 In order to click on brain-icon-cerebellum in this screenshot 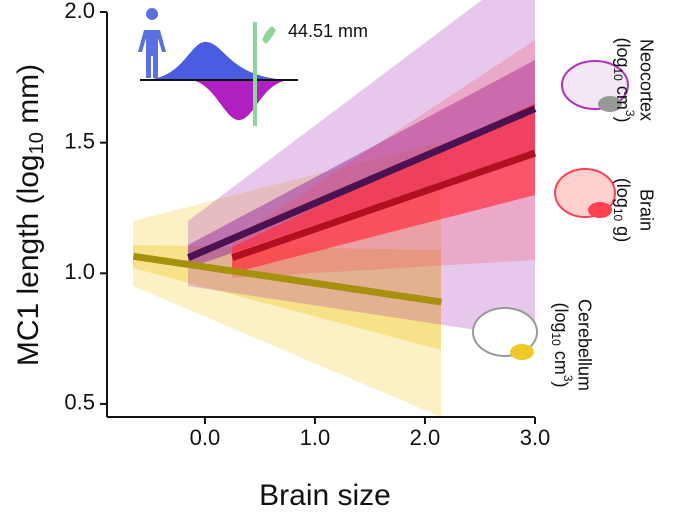, I will do `click(600, 210)`.